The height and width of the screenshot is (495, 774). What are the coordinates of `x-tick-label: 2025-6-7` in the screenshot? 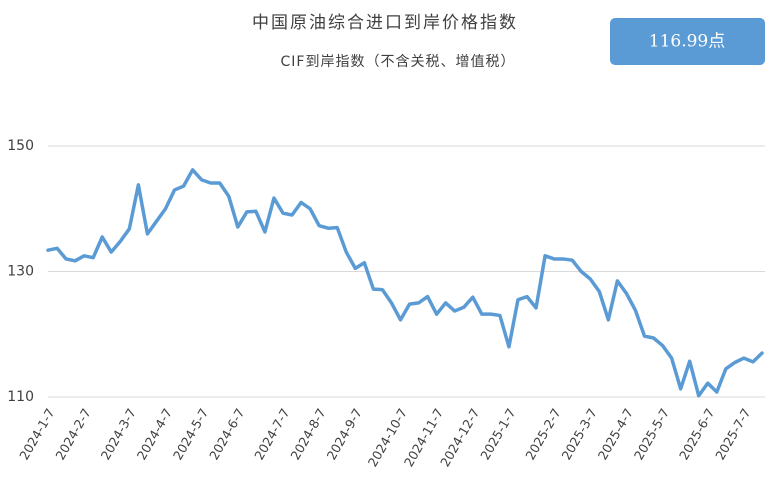 It's located at (696, 434).